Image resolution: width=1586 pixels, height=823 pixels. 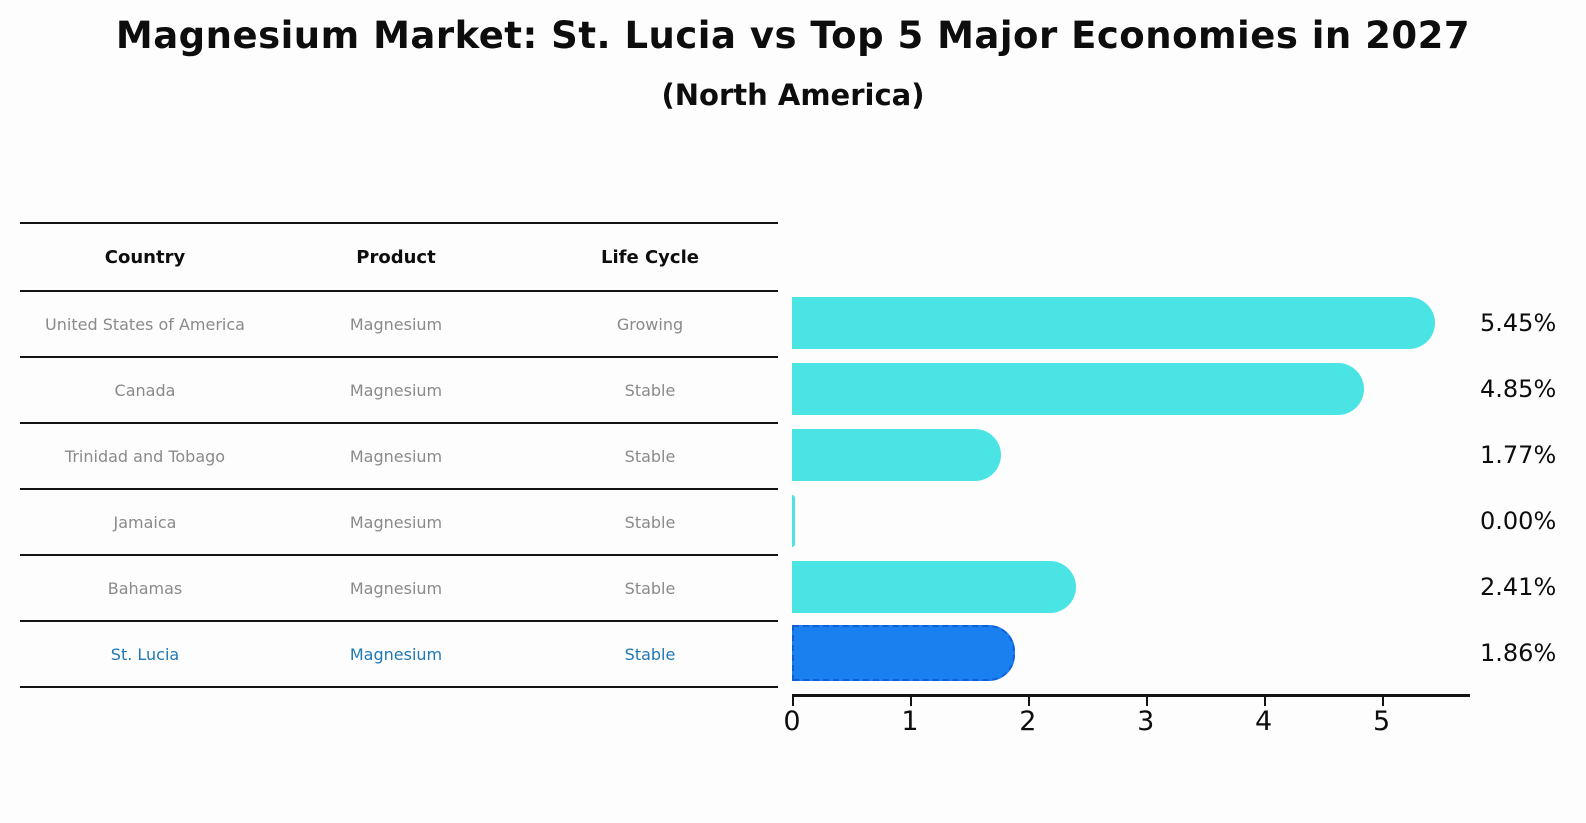 What do you see at coordinates (1174, 521) in the screenshot?
I see `bar-row: 0.00%` at bounding box center [1174, 521].